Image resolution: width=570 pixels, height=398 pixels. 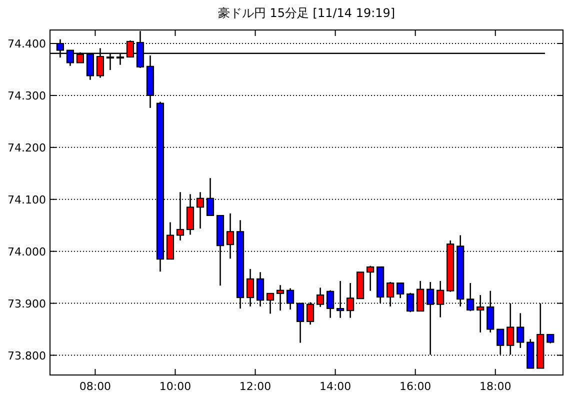 What do you see at coordinates (415, 386) in the screenshot?
I see `x-tick-label: 16:00` at bounding box center [415, 386].